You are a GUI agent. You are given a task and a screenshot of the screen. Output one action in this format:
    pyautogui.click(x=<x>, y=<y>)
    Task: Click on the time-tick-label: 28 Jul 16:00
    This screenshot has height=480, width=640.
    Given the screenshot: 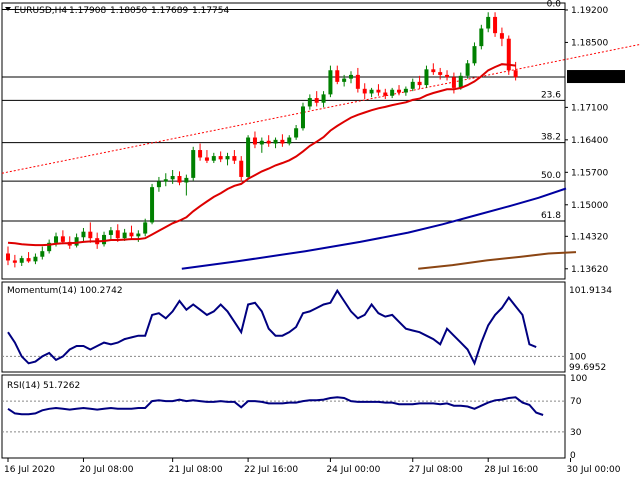 What is the action you would take?
    pyautogui.click(x=511, y=470)
    